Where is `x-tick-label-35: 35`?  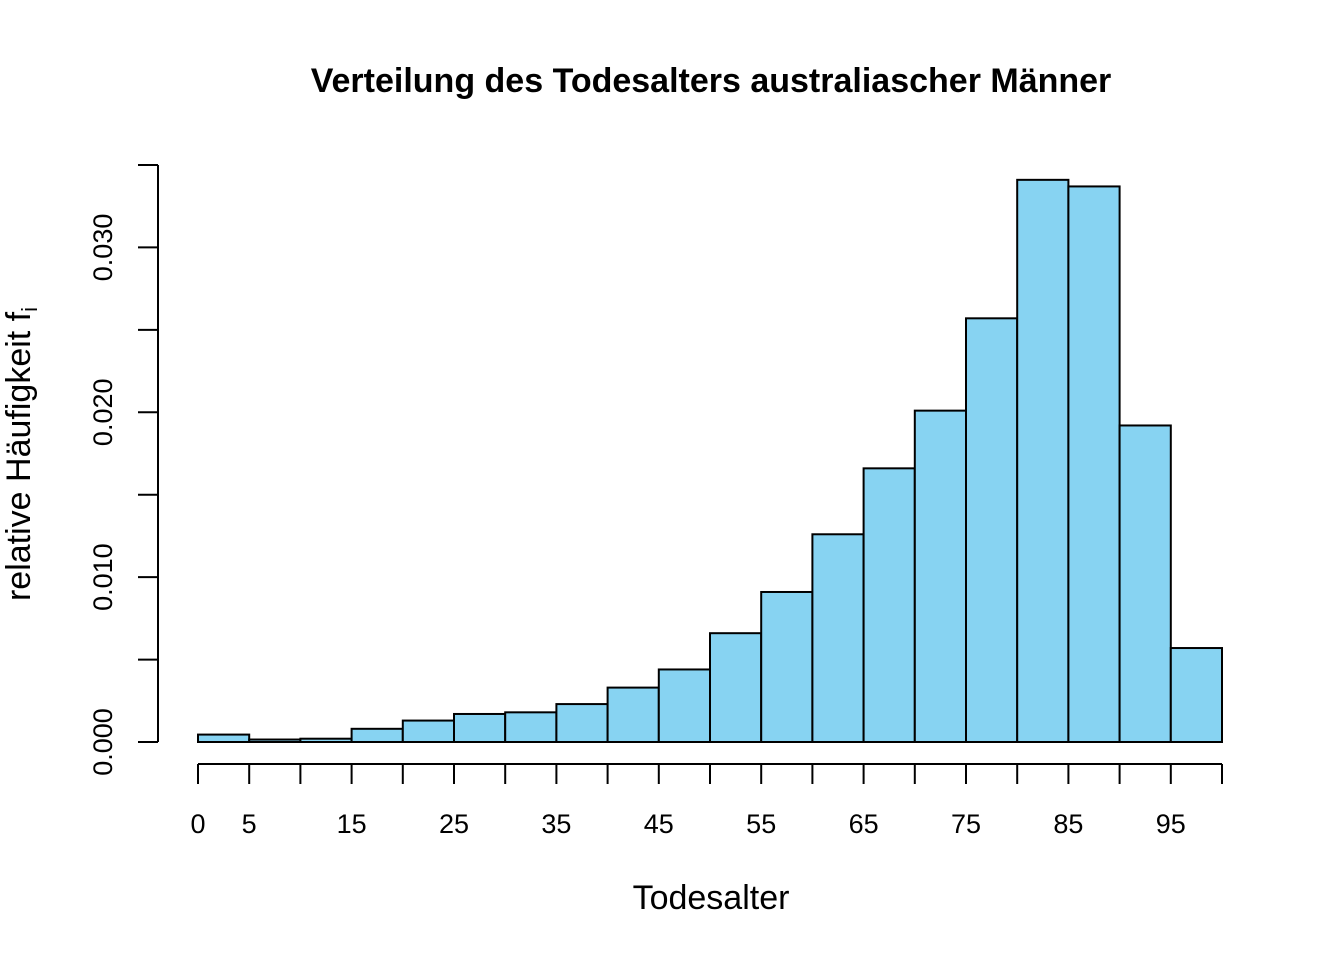 x-tick-label-35: 35 is located at coordinates (556, 824).